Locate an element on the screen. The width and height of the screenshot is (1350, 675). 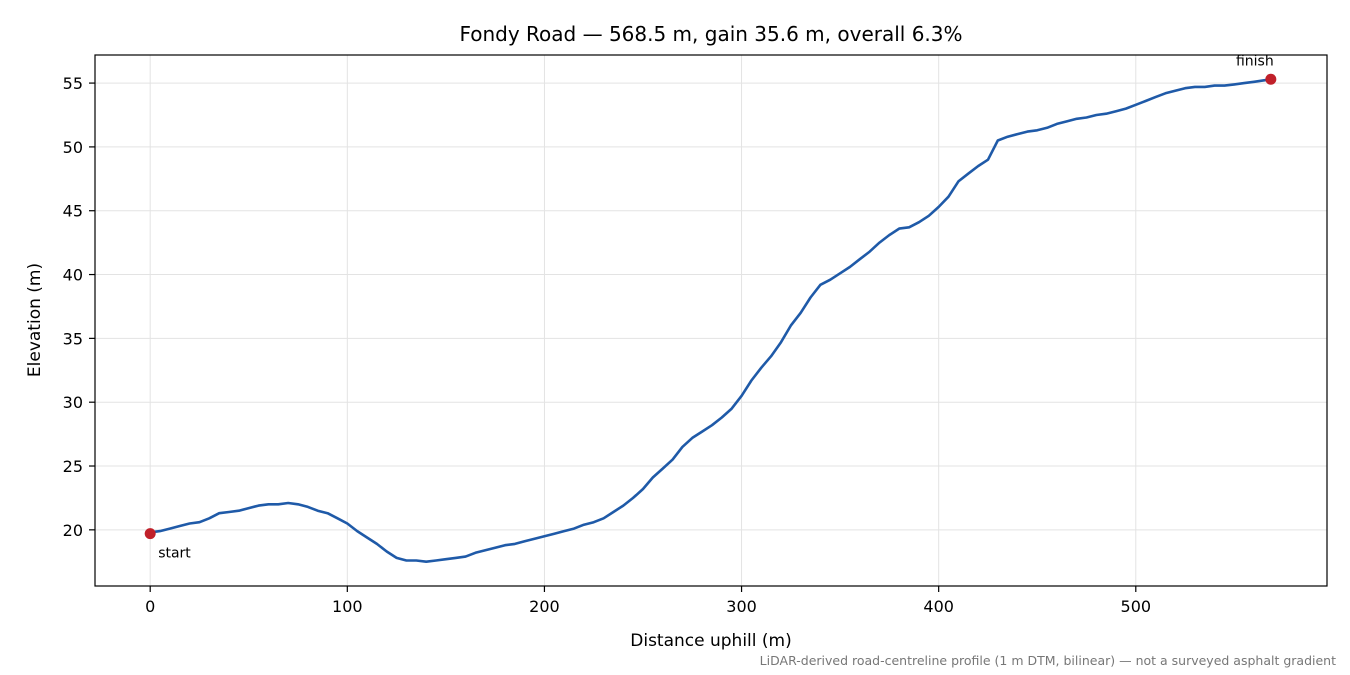
y-tick-label: 35 is located at coordinates (73, 338).